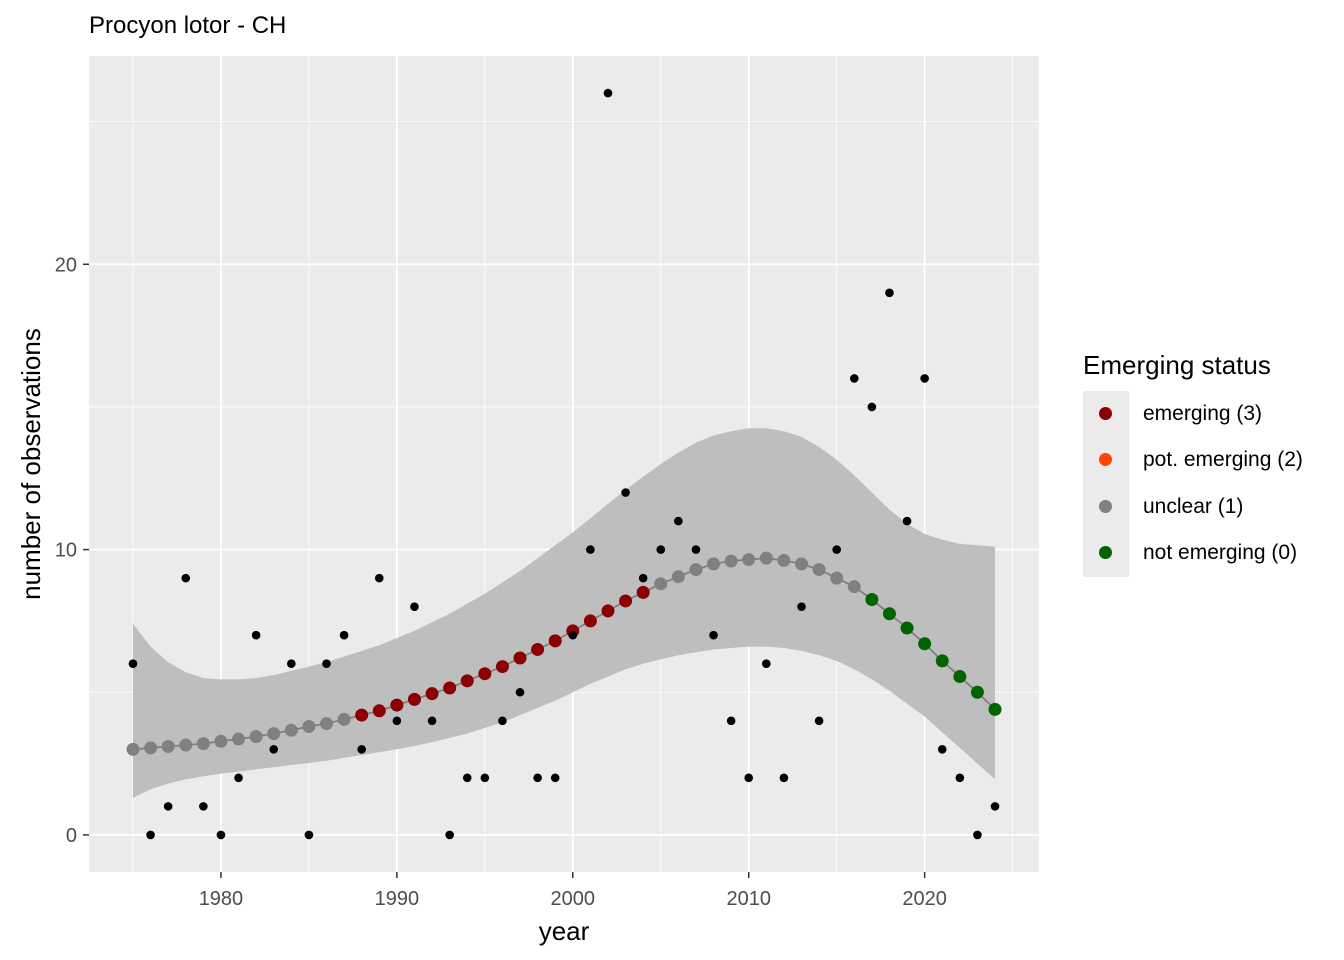 The width and height of the screenshot is (1344, 960). What do you see at coordinates (1203, 413) in the screenshot?
I see `legend-label-emerging: emerging (3)` at bounding box center [1203, 413].